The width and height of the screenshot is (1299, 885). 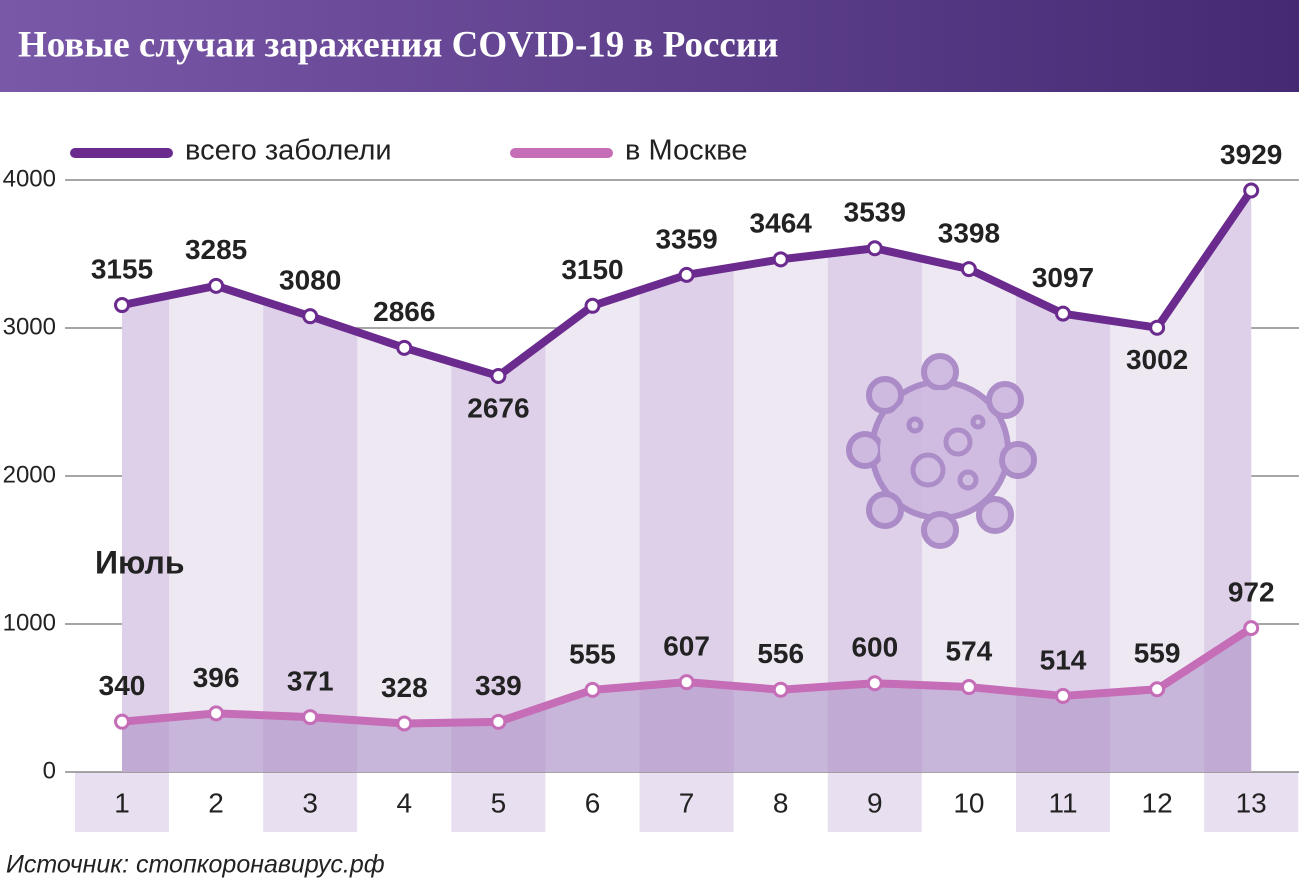 I want to click on x-tick-label: 11, so click(x=1062, y=802).